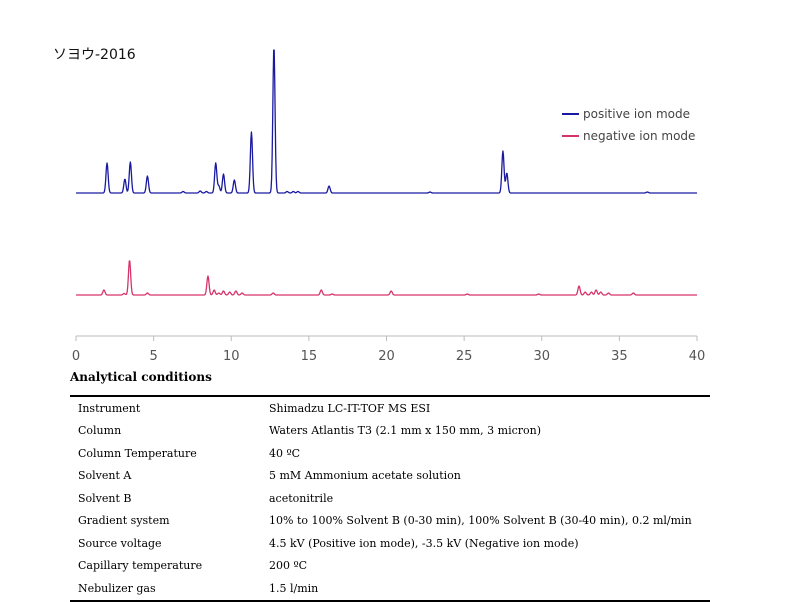 This screenshot has height=602, width=795. Describe the element at coordinates (140, 566) in the screenshot. I see `condition-label: Capillary temperature` at that location.